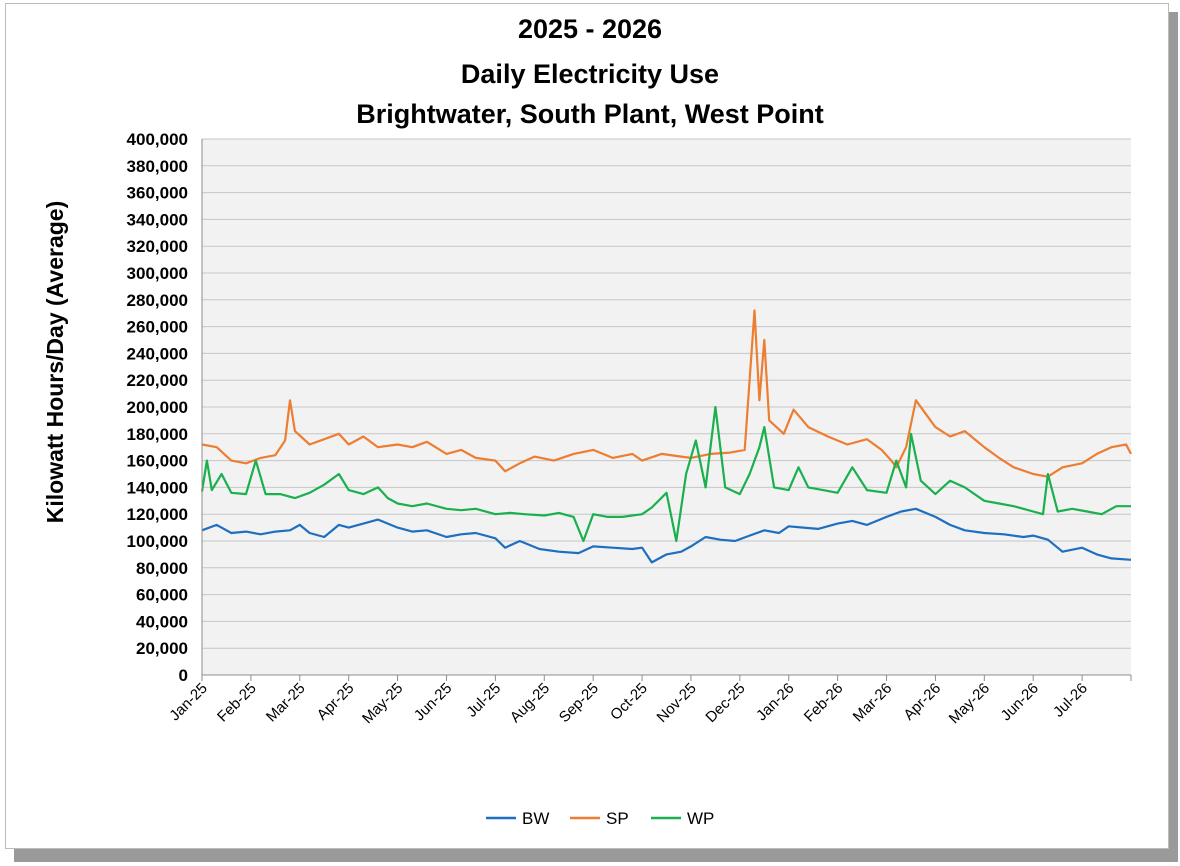 The height and width of the screenshot is (866, 1180). I want to click on x-tick-label: May-25, so click(382, 703).